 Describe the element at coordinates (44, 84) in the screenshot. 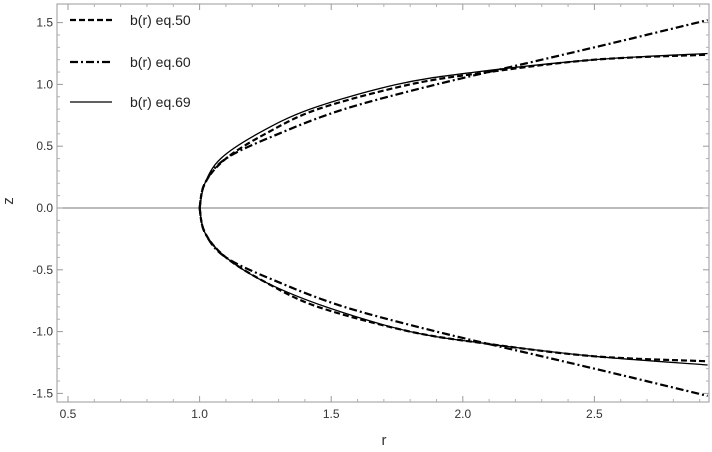

I see `y-tick-label: 1.0` at that location.